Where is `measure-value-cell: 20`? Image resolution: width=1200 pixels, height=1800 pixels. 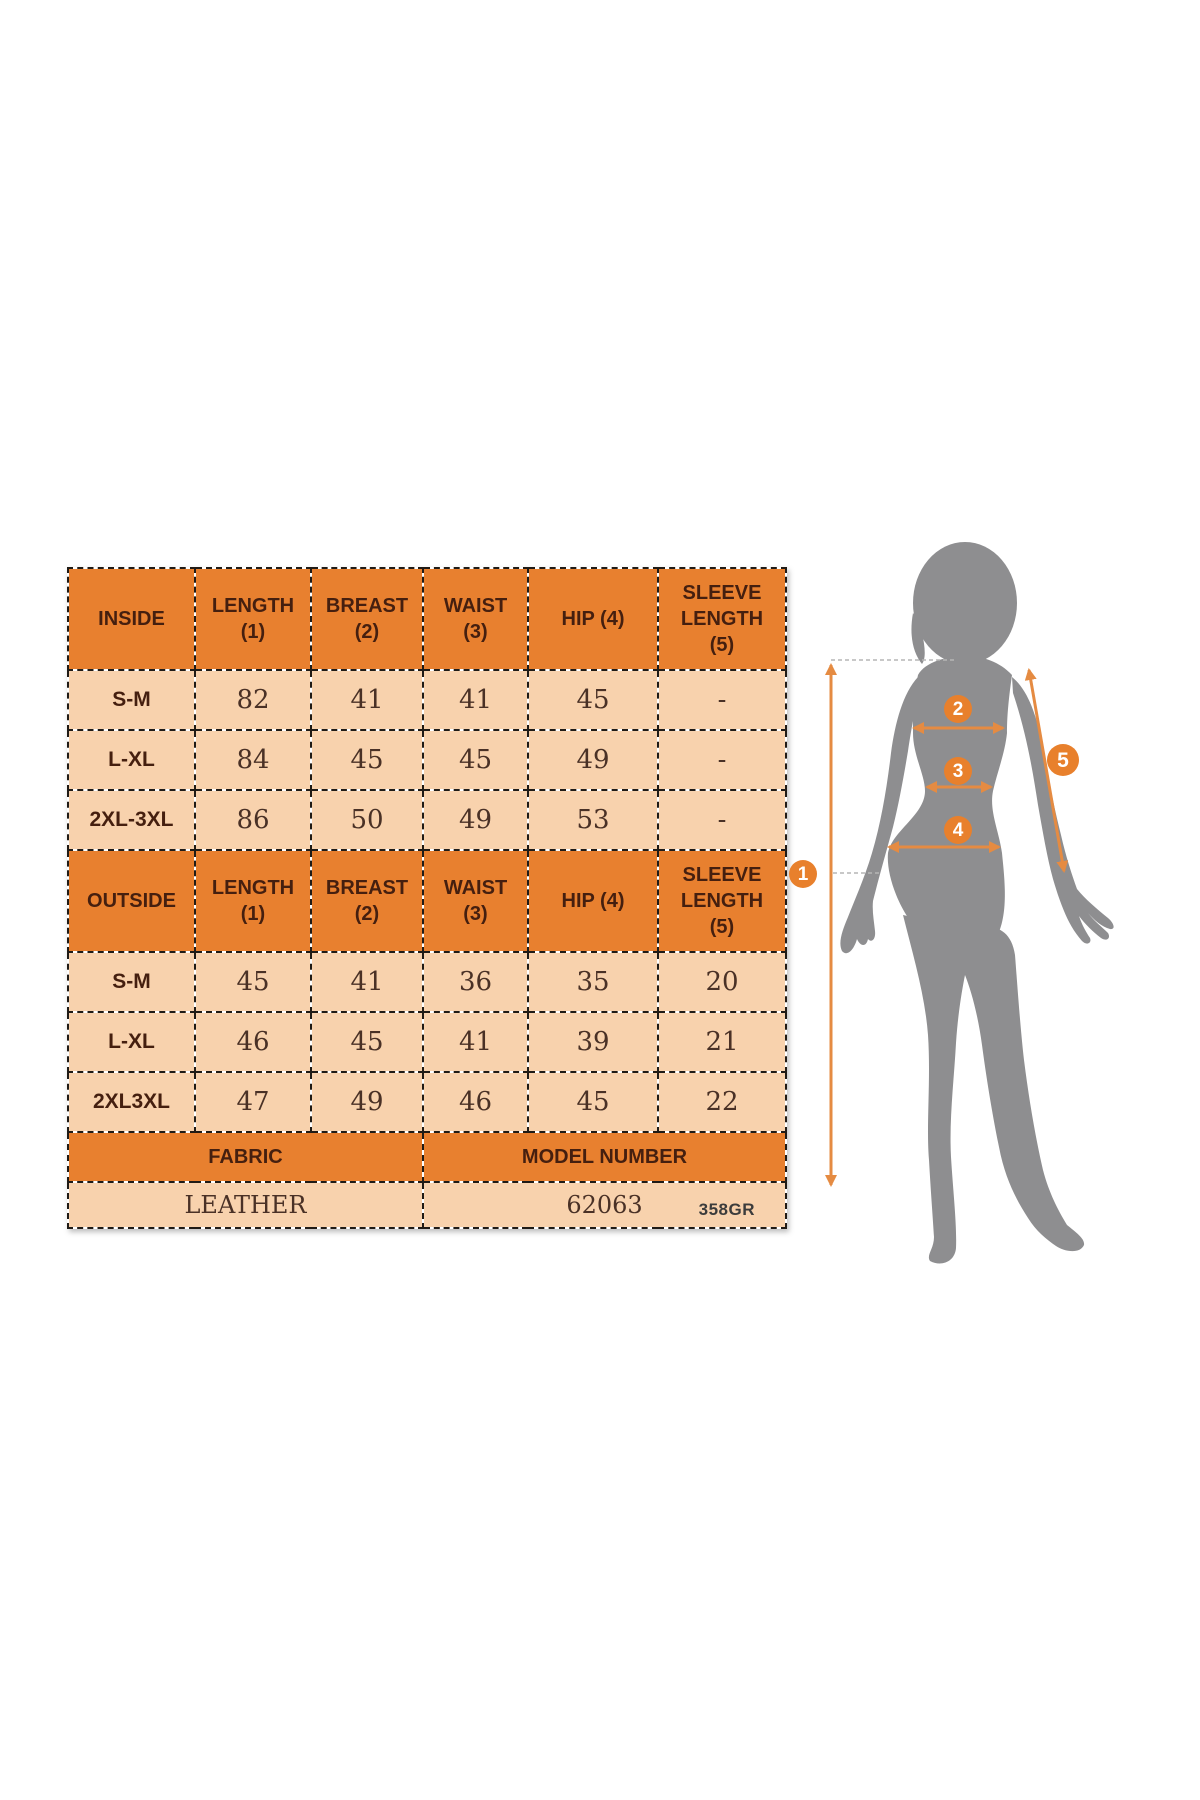 measure-value-cell: 20 is located at coordinates (722, 982).